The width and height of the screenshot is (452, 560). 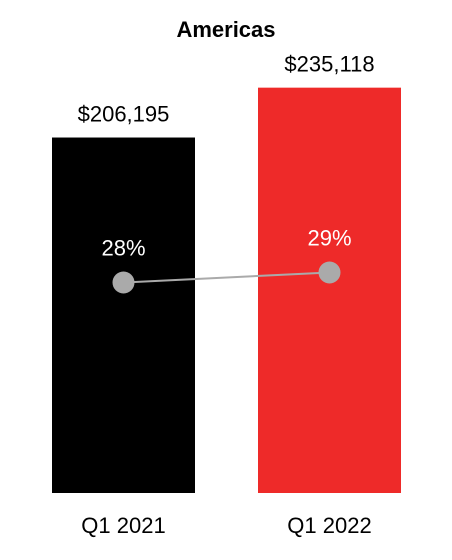 I want to click on chart-title: Americas, so click(x=225, y=29).